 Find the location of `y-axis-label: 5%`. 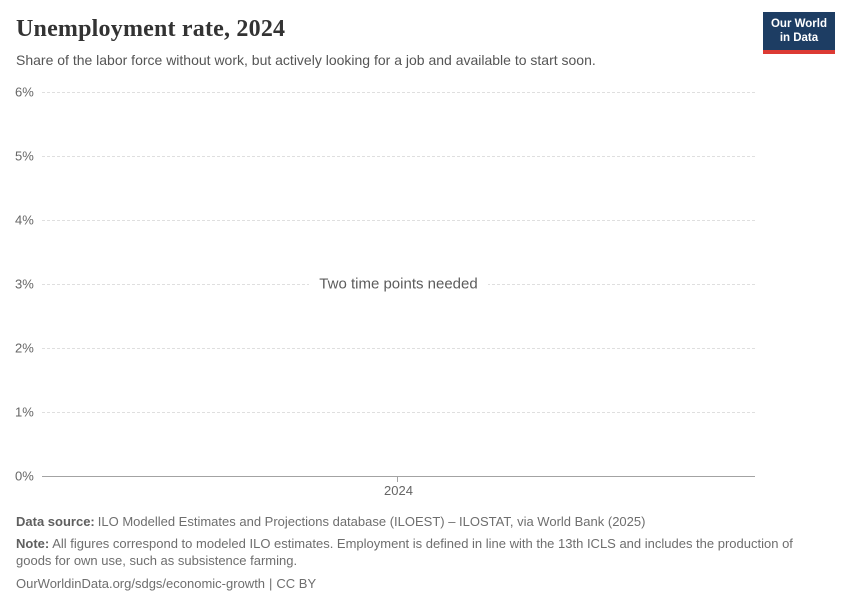

y-axis-label: 5% is located at coordinates (24, 156).